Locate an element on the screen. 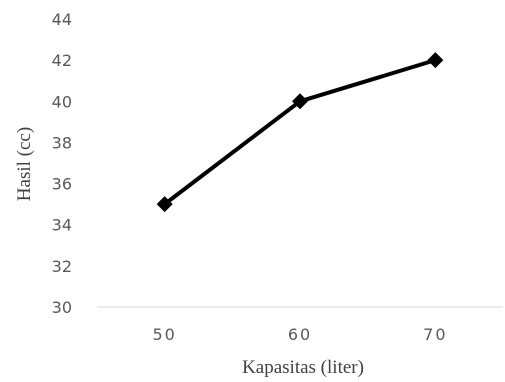 The image size is (505, 382). y-tick-label: 38 is located at coordinates (62, 142).